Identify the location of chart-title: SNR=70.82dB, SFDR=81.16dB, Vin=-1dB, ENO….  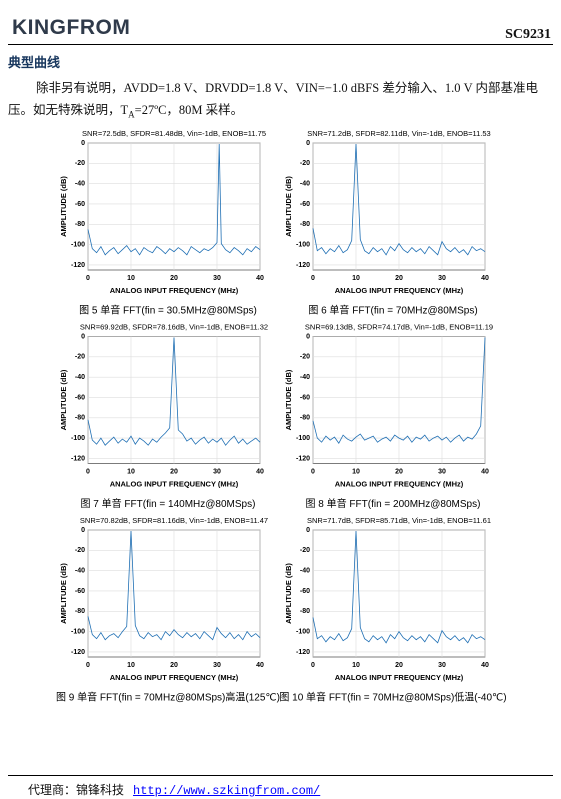
(174, 520).